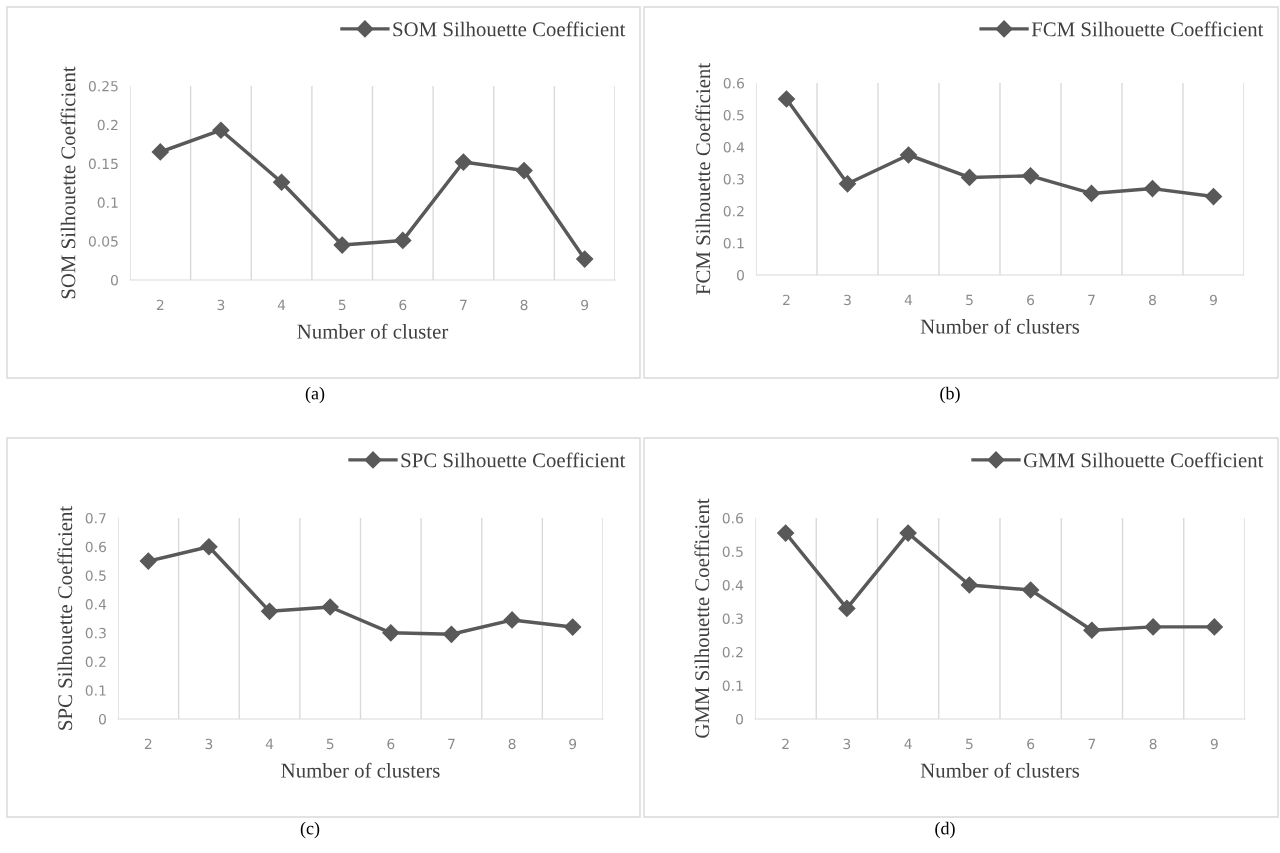 The width and height of the screenshot is (1280, 853). What do you see at coordinates (95, 518) in the screenshot?
I see `y-tick-label: 0.7` at bounding box center [95, 518].